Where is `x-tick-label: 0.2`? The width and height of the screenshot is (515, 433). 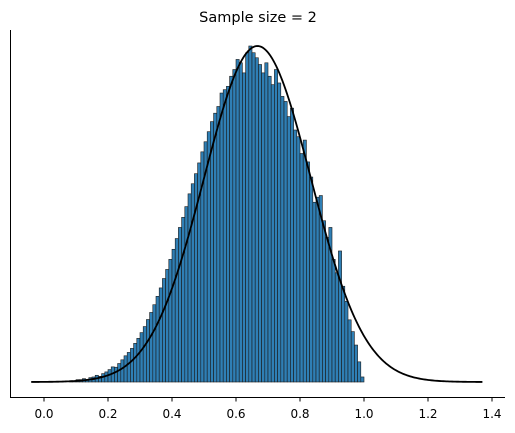 x-tick-label: 0.2 is located at coordinates (107, 414).